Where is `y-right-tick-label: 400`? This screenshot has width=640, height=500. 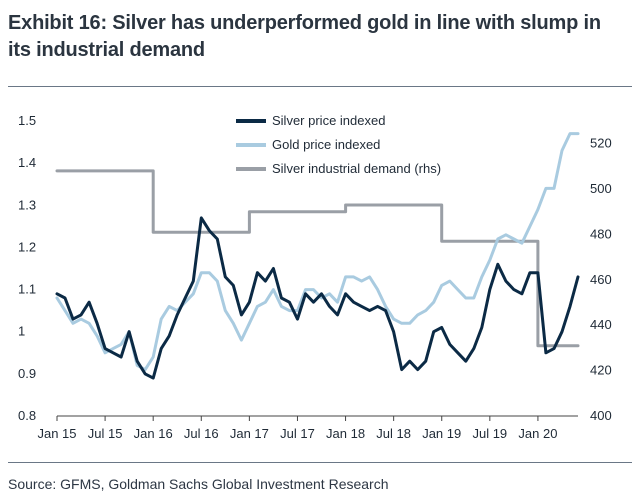
y-right-tick-label: 400 is located at coordinates (601, 415).